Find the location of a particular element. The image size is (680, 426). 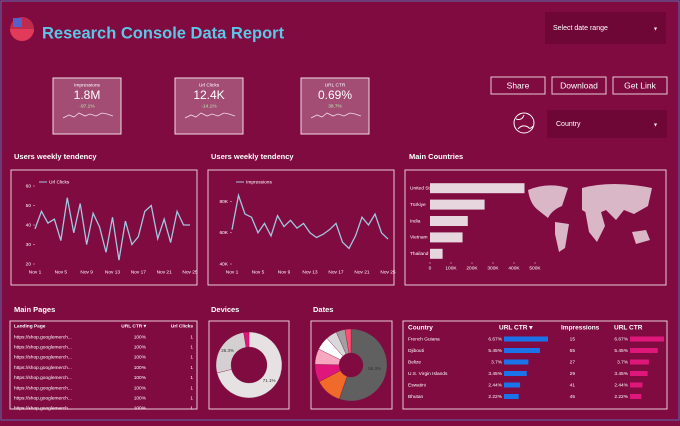

kpi-delta: -97.1% is located at coordinates (87, 106).